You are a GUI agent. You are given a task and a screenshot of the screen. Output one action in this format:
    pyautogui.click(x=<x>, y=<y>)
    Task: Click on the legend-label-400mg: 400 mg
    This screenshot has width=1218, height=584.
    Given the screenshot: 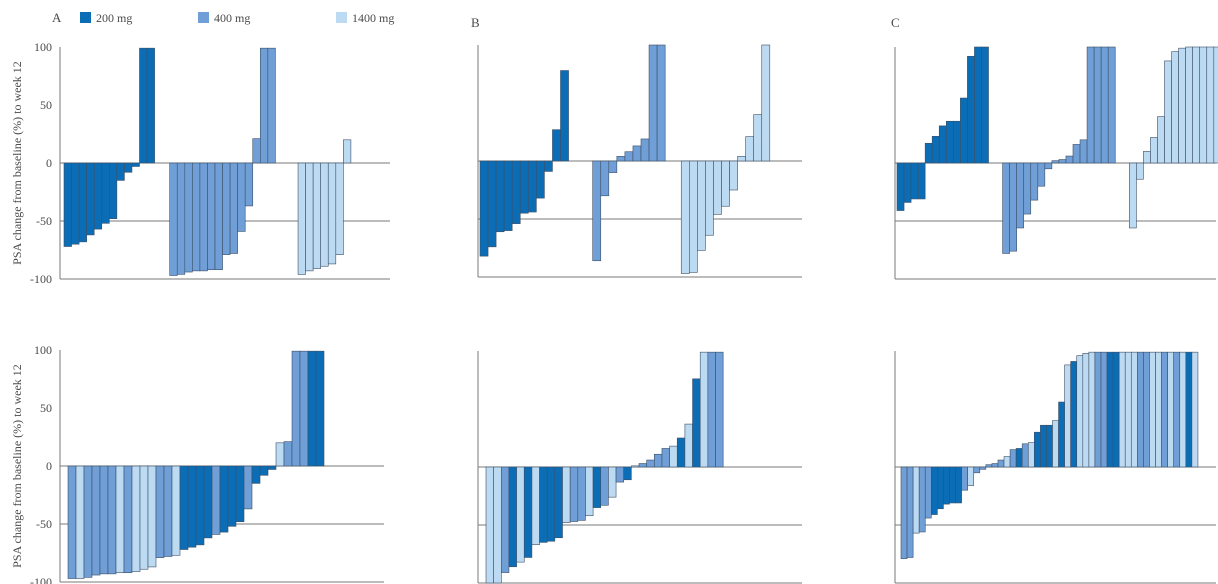 What is the action you would take?
    pyautogui.click(x=232, y=18)
    